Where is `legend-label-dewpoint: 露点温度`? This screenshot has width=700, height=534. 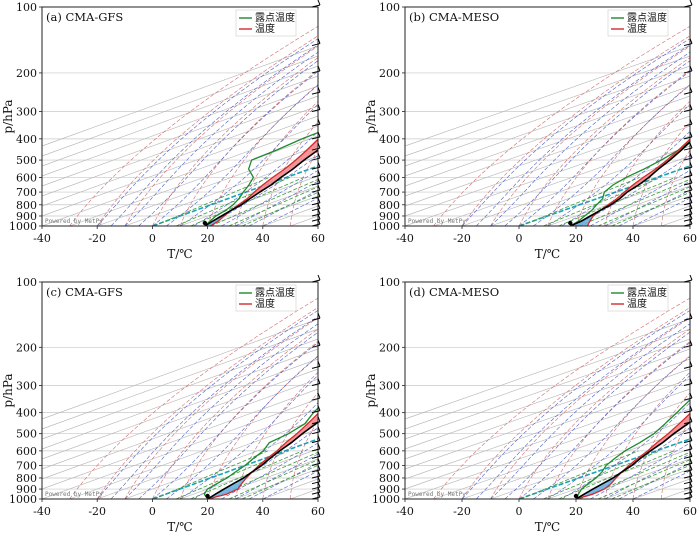 legend-label-dewpoint: 露点温度 is located at coordinates (647, 292).